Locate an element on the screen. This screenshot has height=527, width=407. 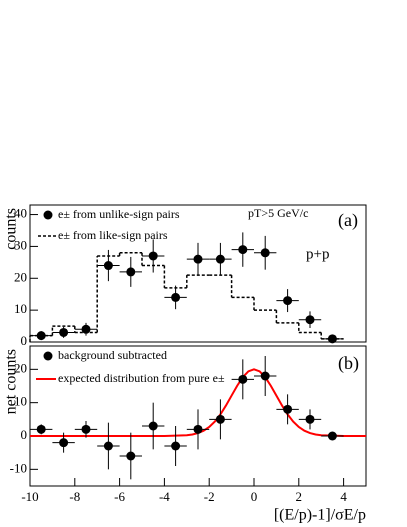
x-tick-label: 0 is located at coordinates (254, 496).